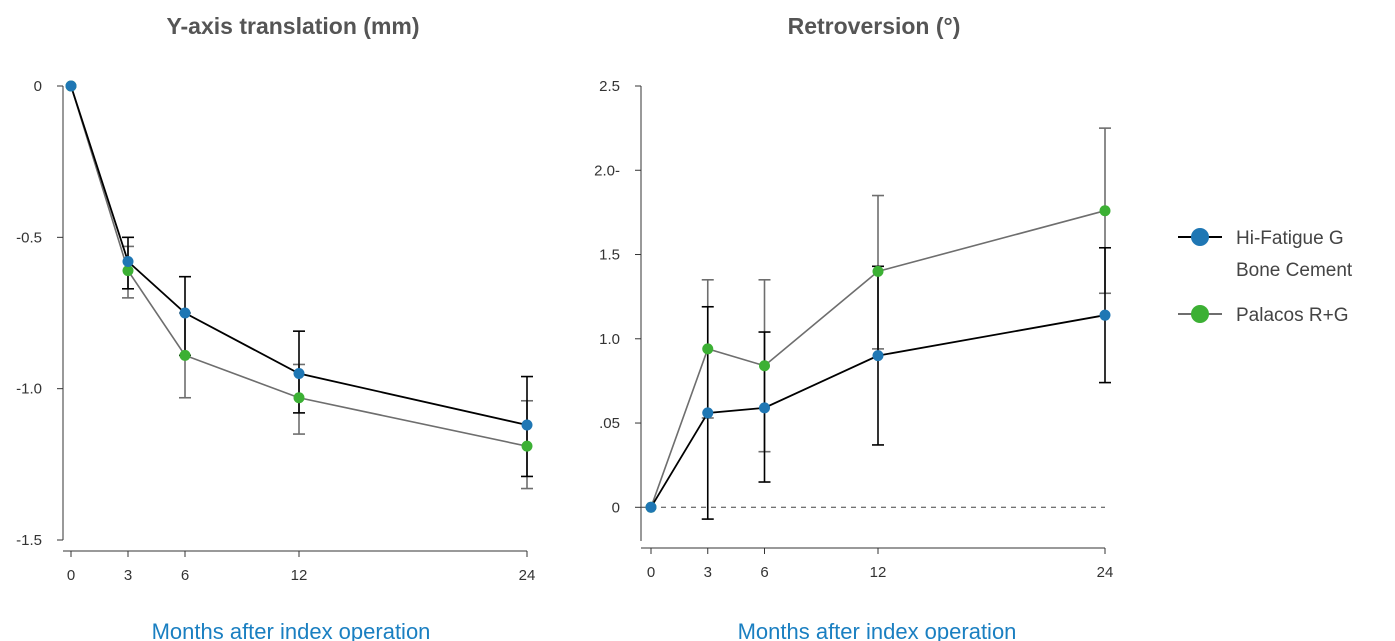  Describe the element at coordinates (29, 540) in the screenshot. I see `y-tick-label: -1.5` at that location.